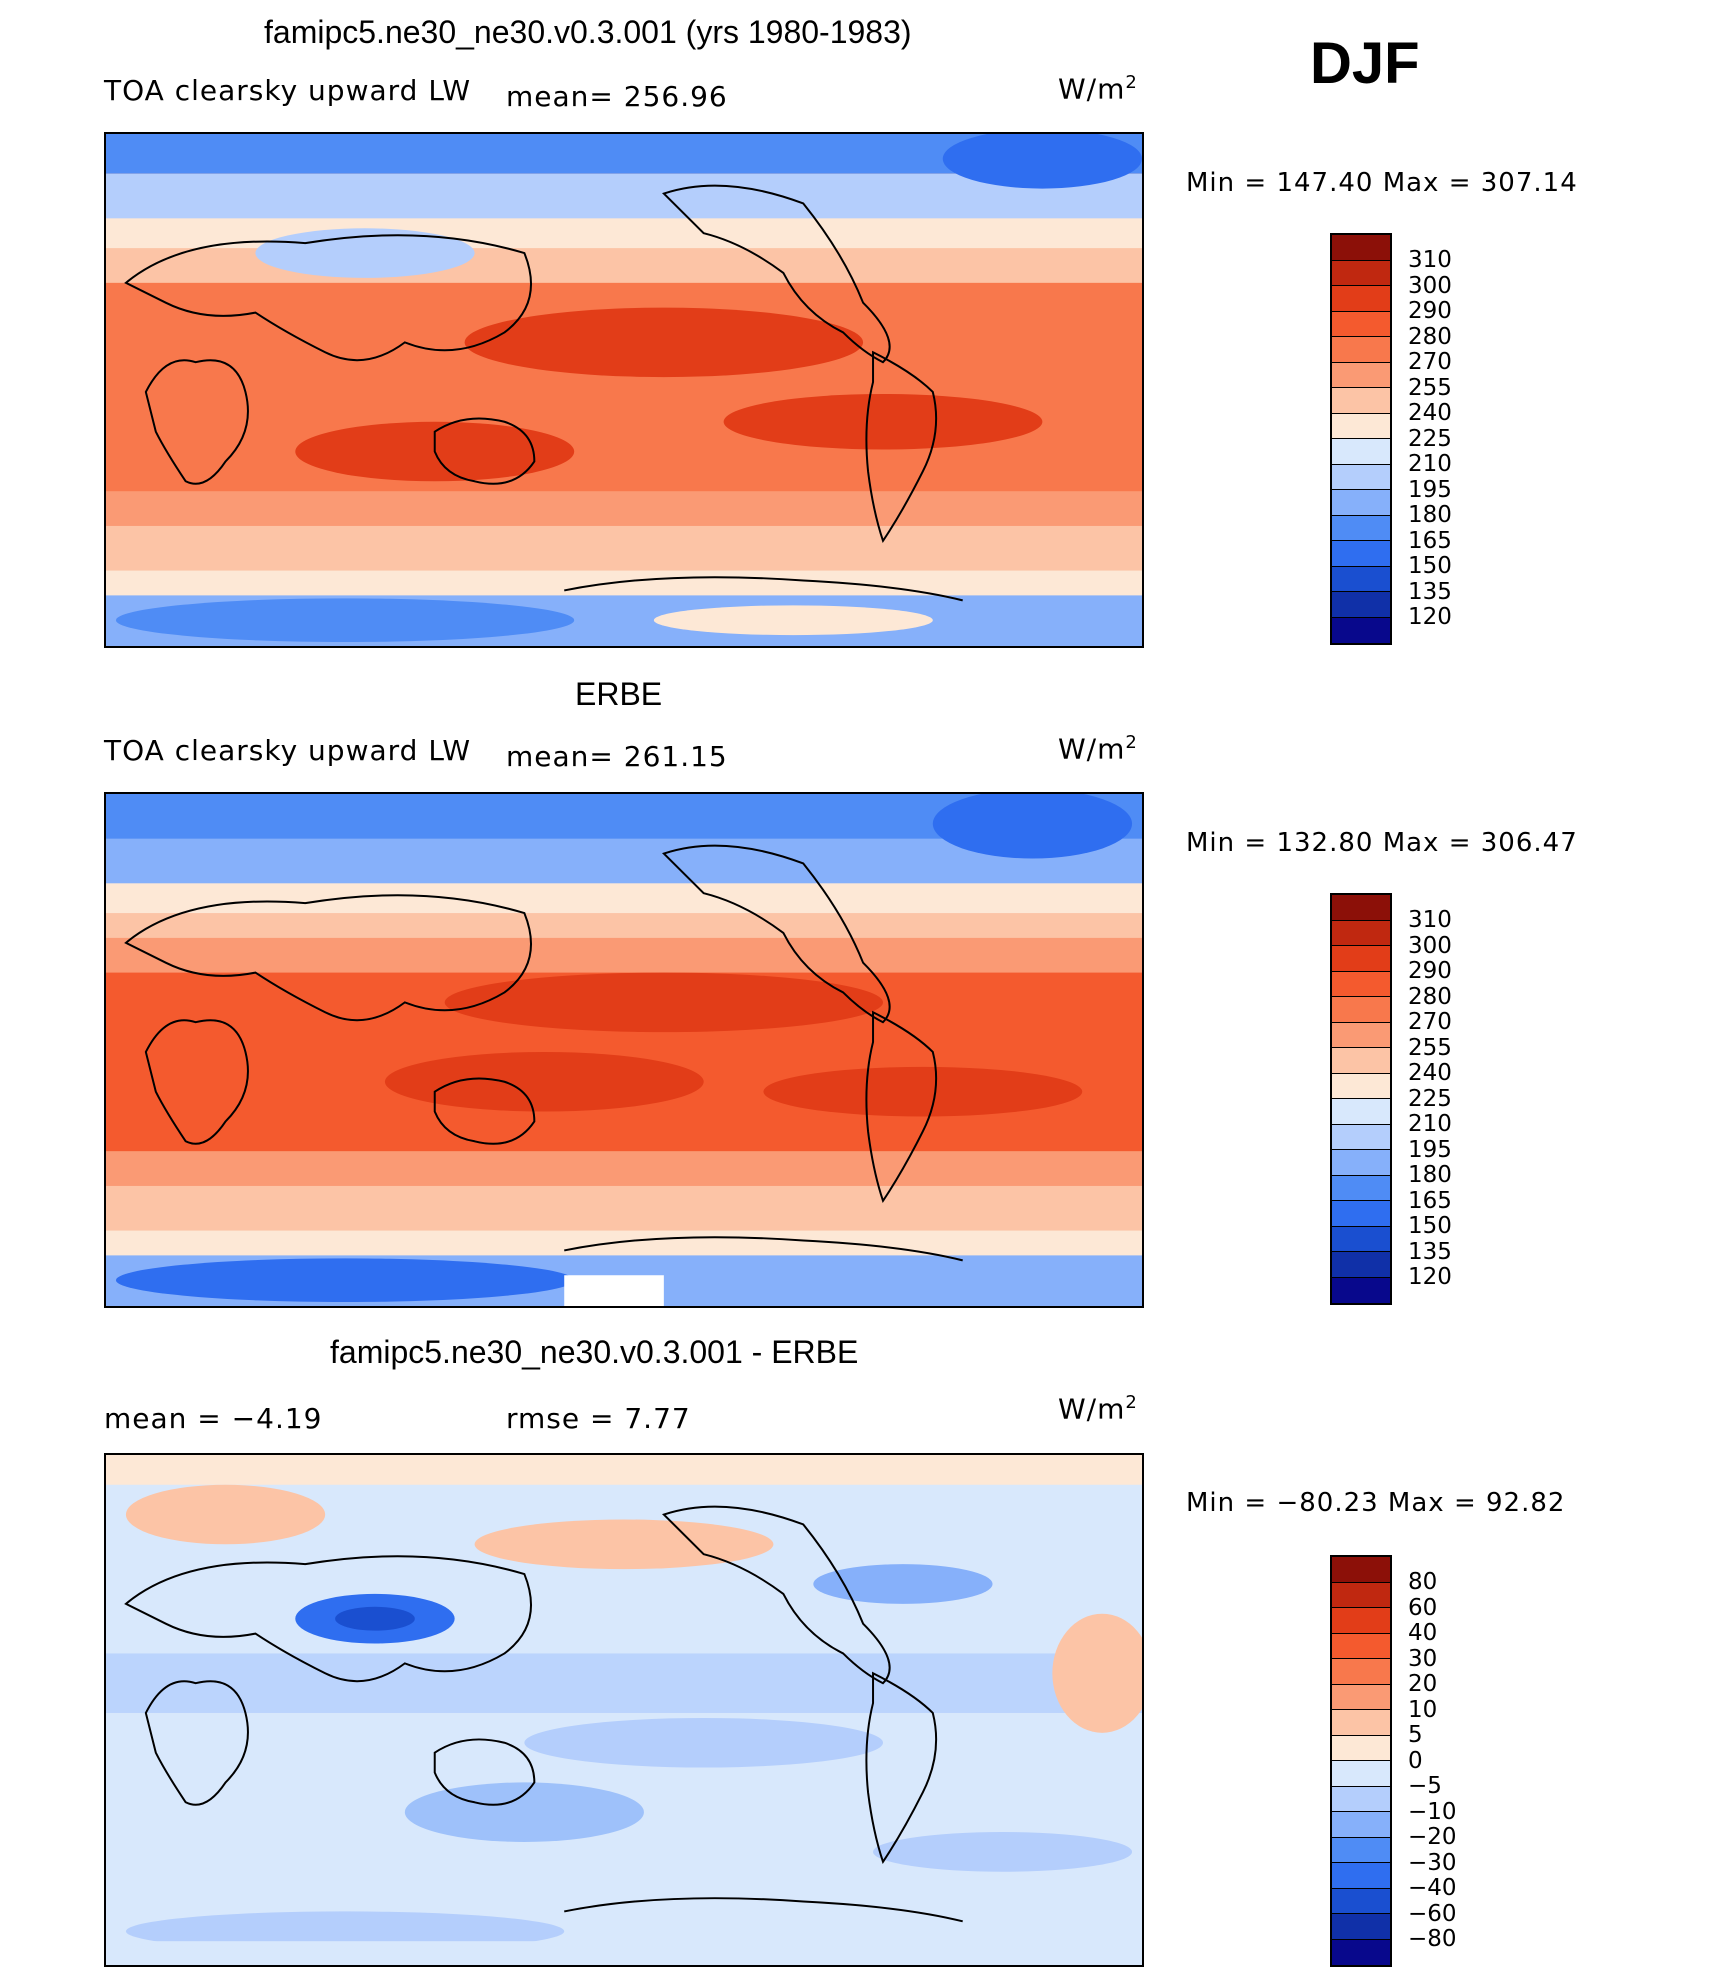 The image size is (1710, 1979). What do you see at coordinates (1432, 1811) in the screenshot?
I see `colorbar-tick-label: −10` at bounding box center [1432, 1811].